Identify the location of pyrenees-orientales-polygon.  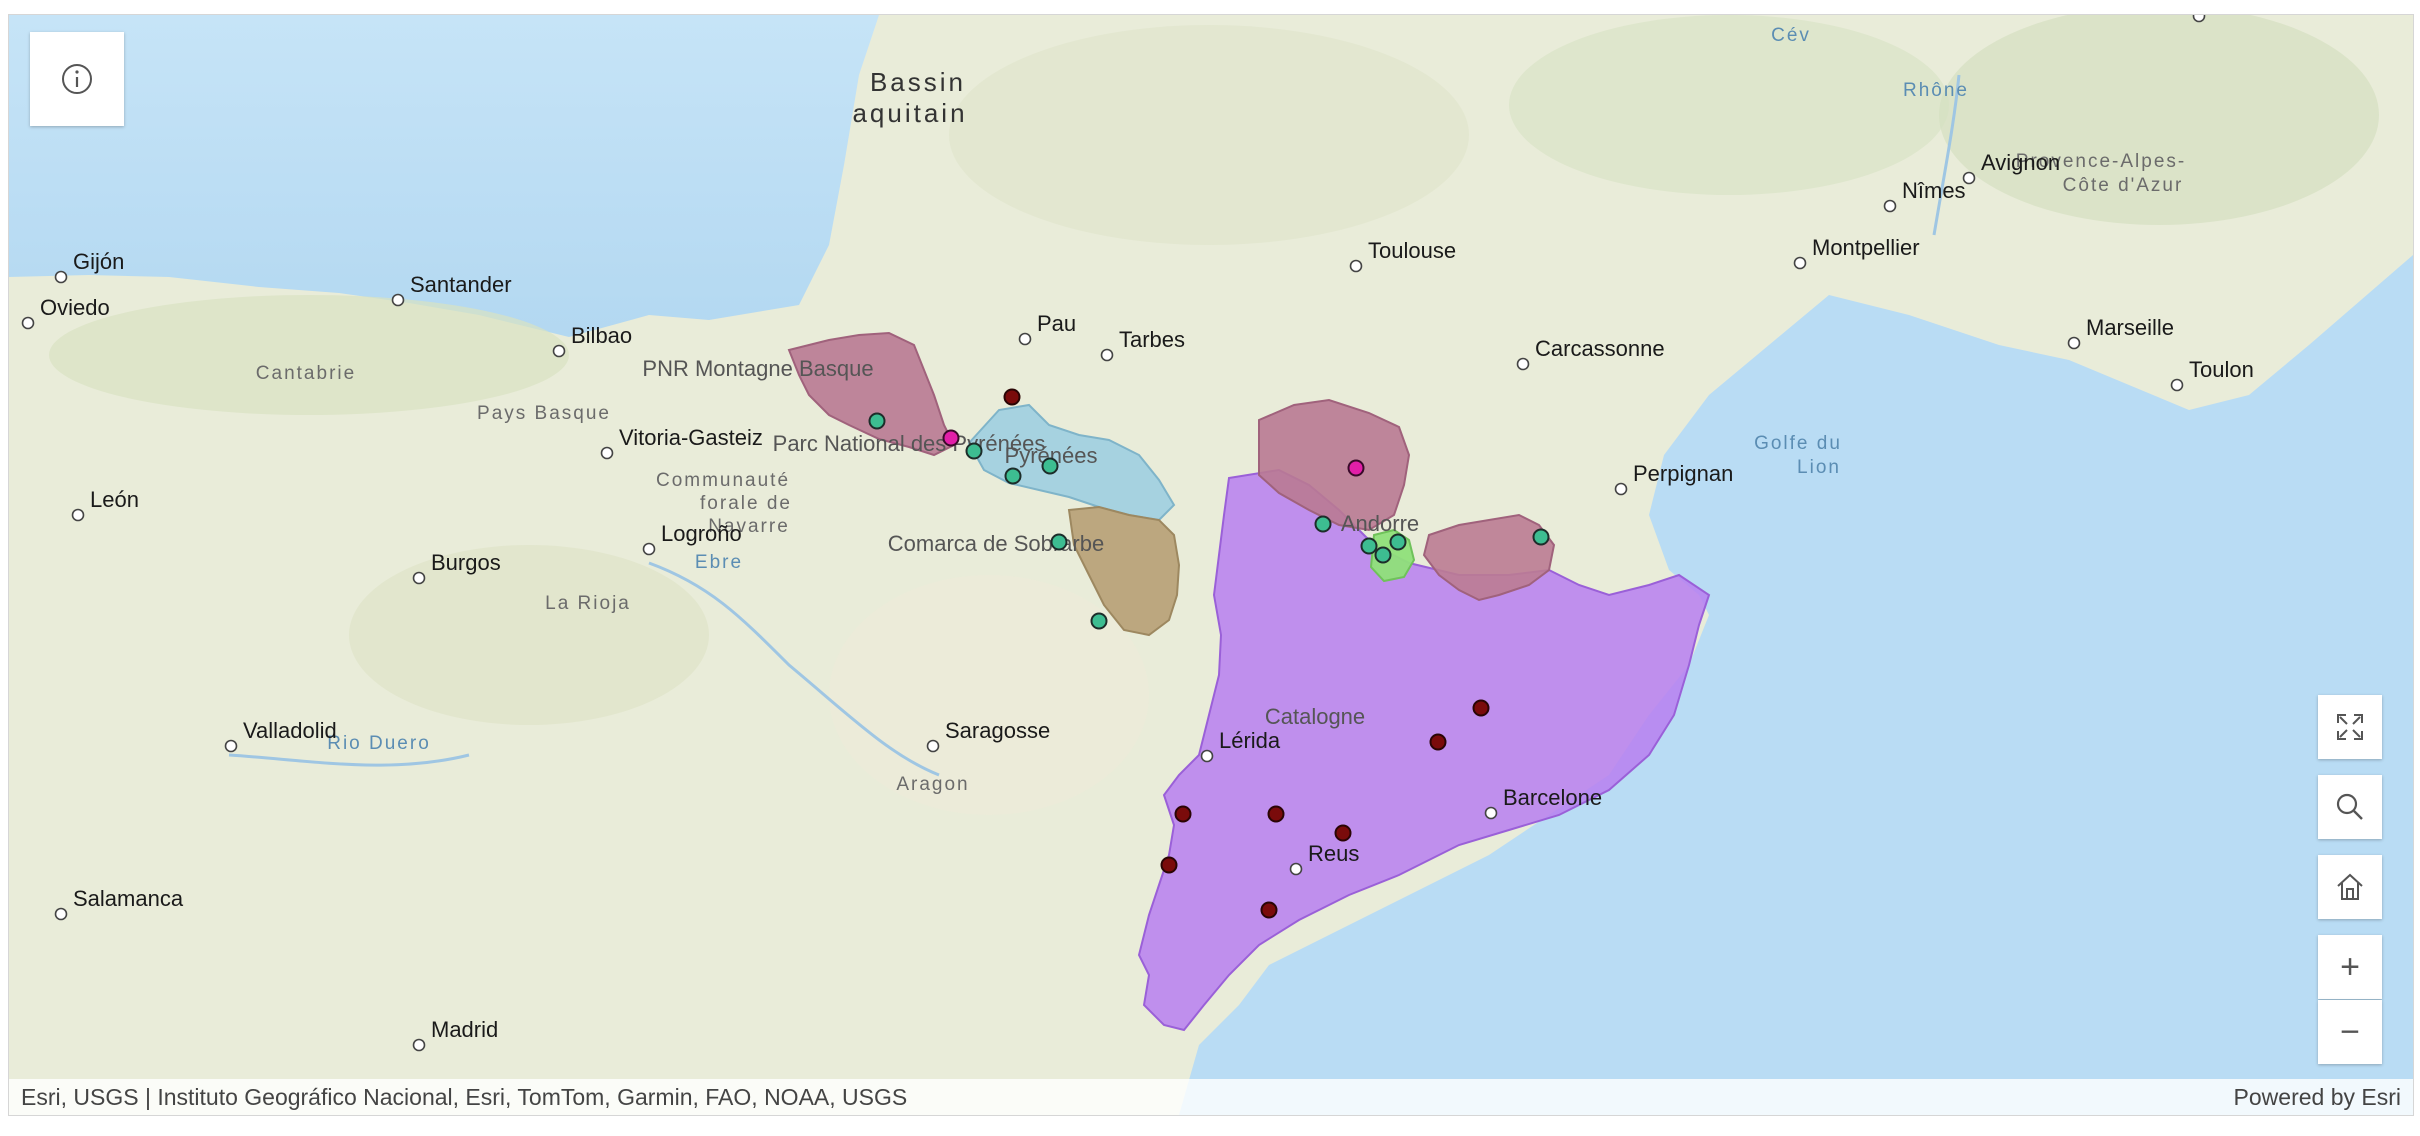
(1489, 557).